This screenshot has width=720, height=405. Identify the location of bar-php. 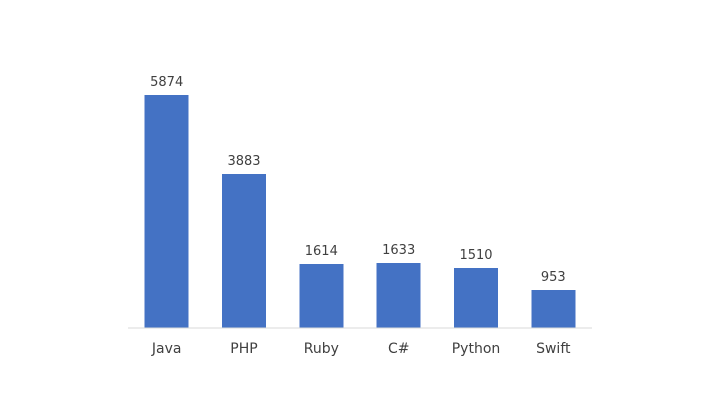
(244, 251).